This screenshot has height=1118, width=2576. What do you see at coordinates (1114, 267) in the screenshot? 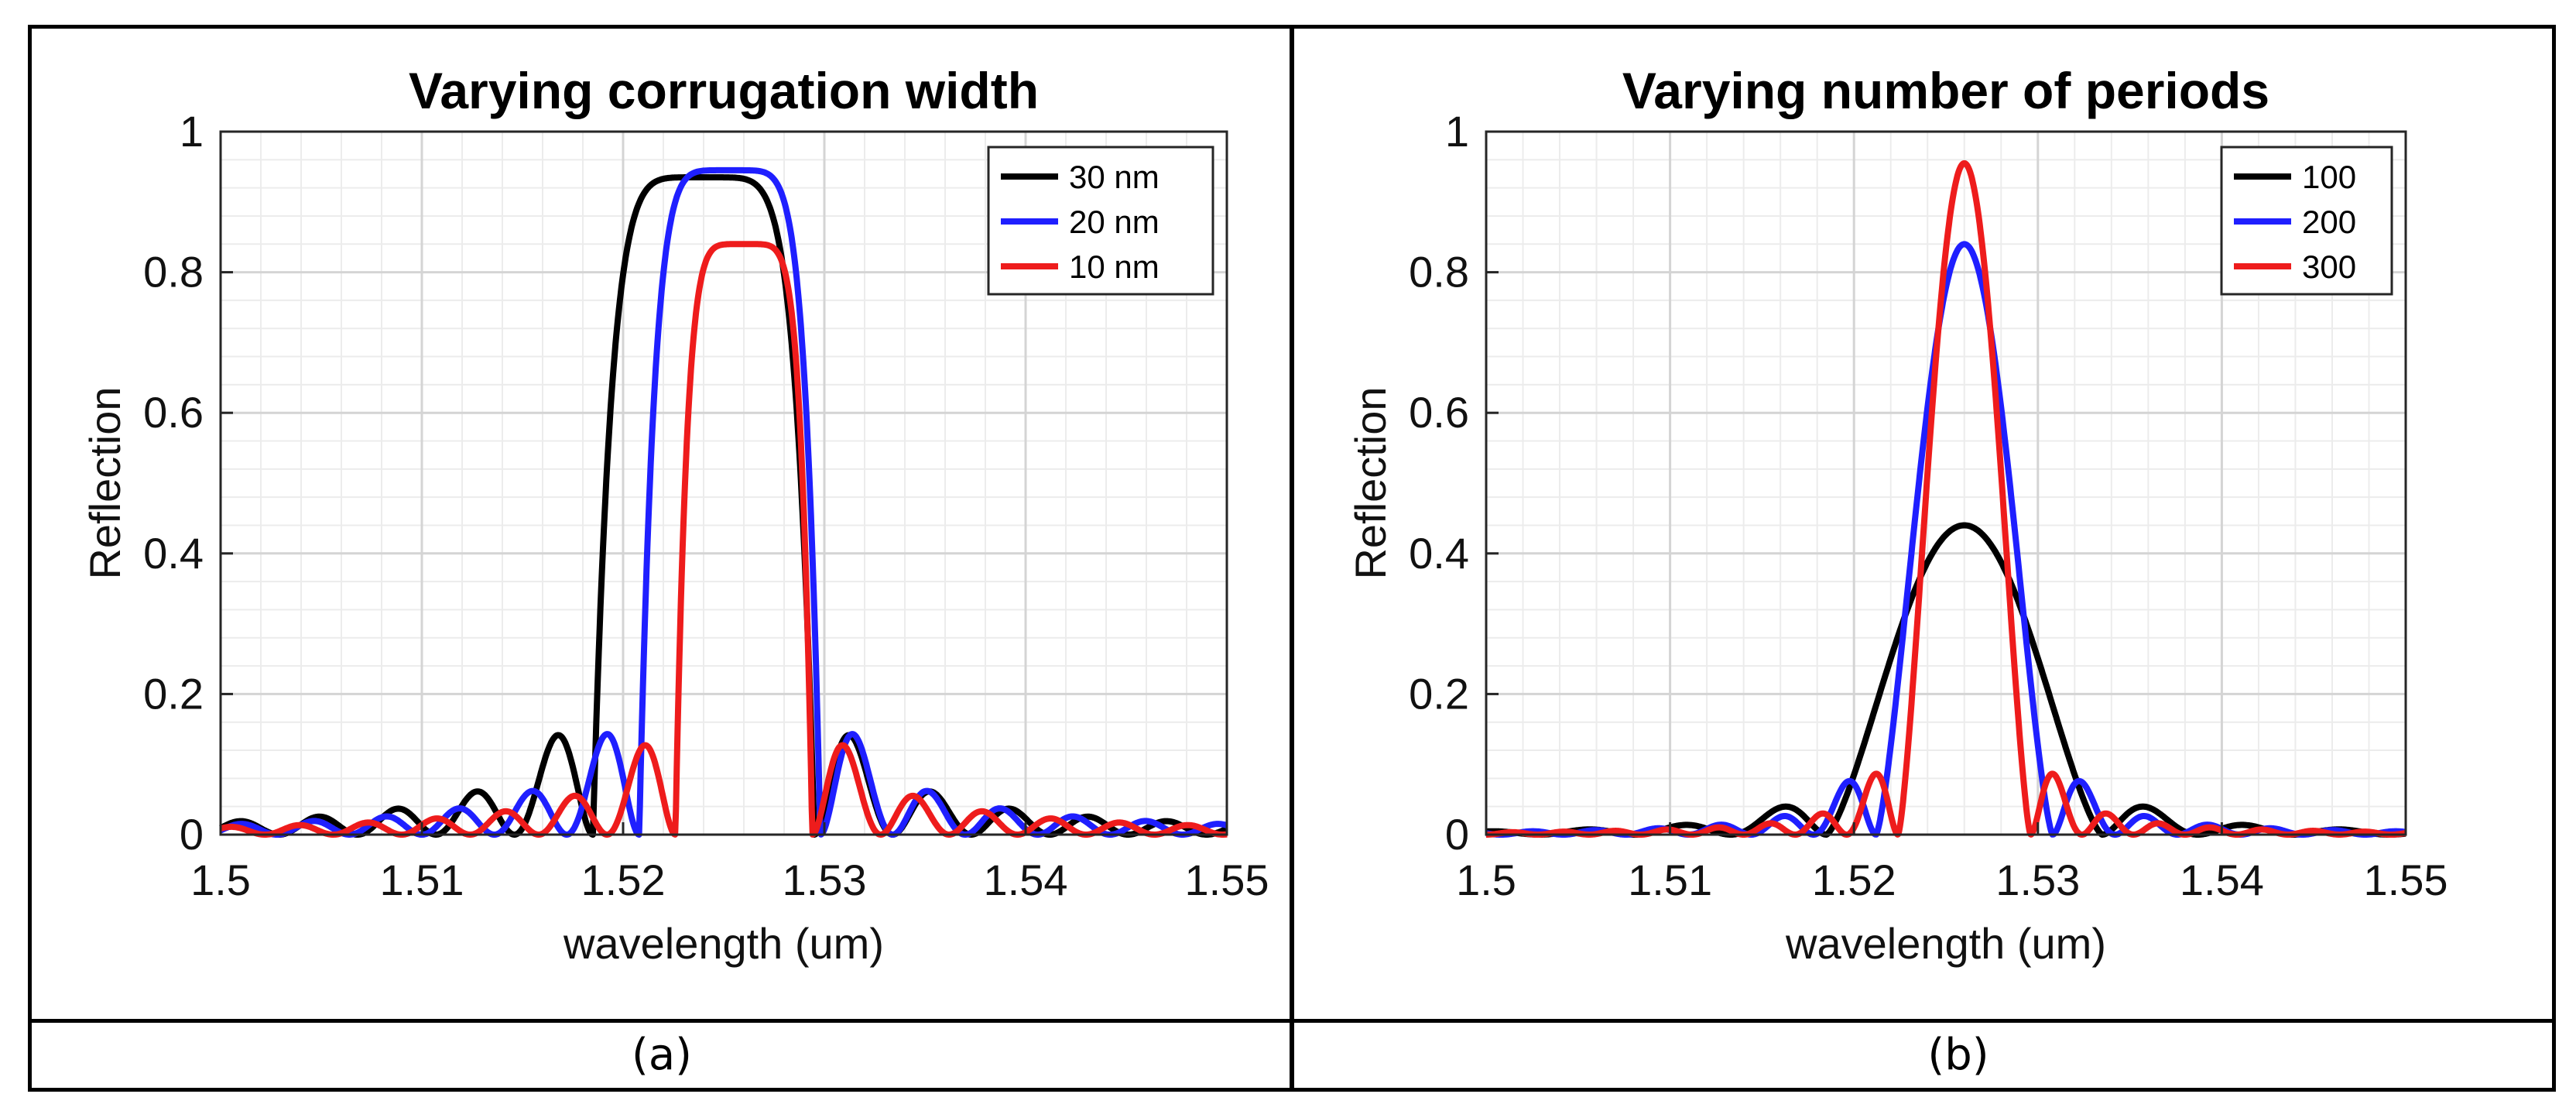
I see `legend-label: 10 nm` at bounding box center [1114, 267].